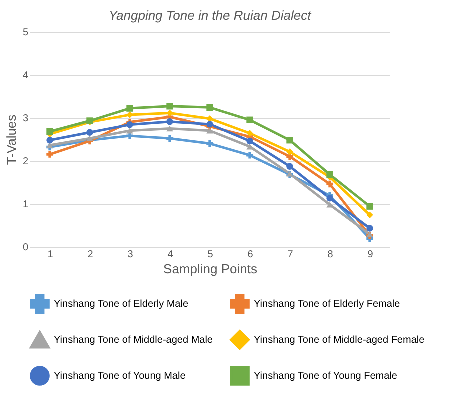  I want to click on legend-label: Yinshang Tone of Middle-aged Male, so click(134, 340).